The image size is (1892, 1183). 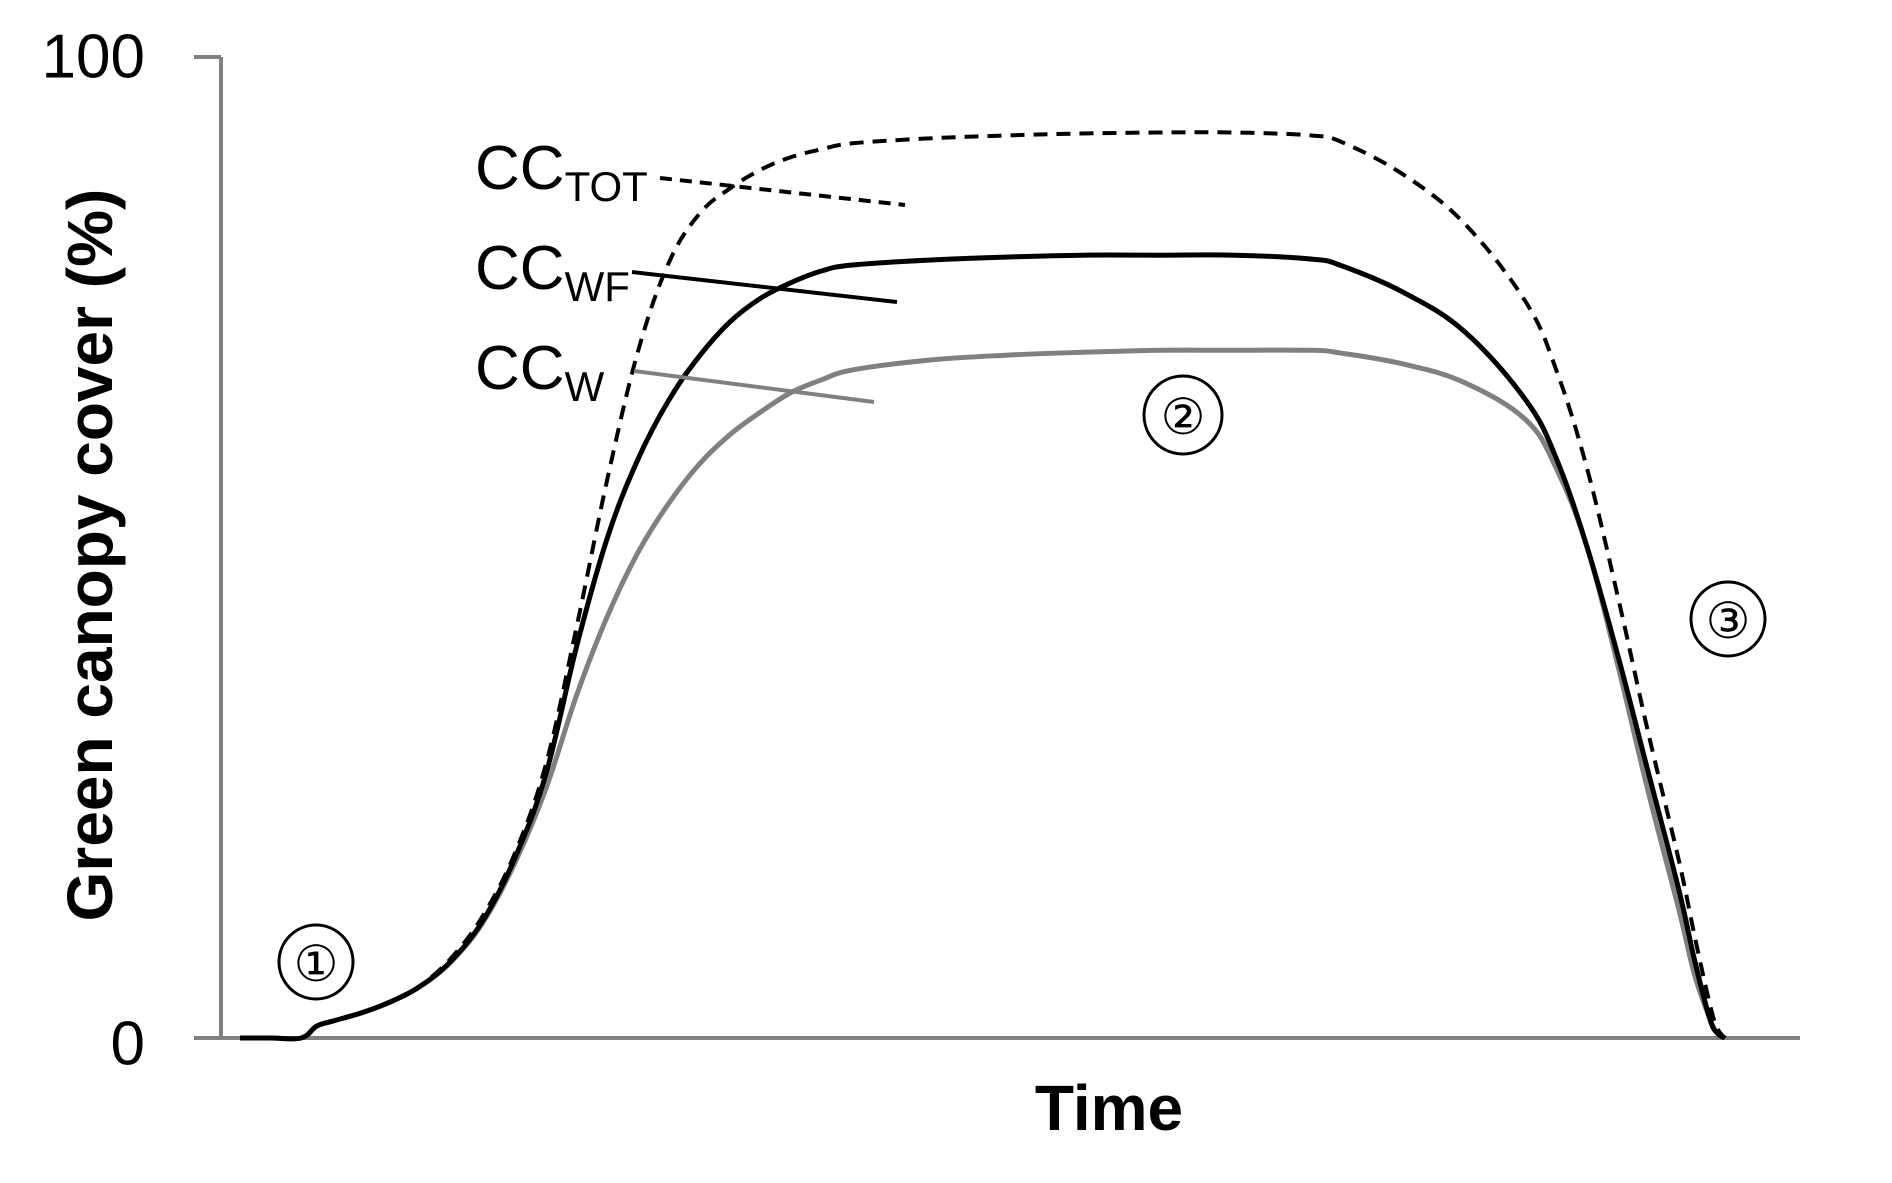 I want to click on leader-line-cc-tot, so click(x=782, y=191).